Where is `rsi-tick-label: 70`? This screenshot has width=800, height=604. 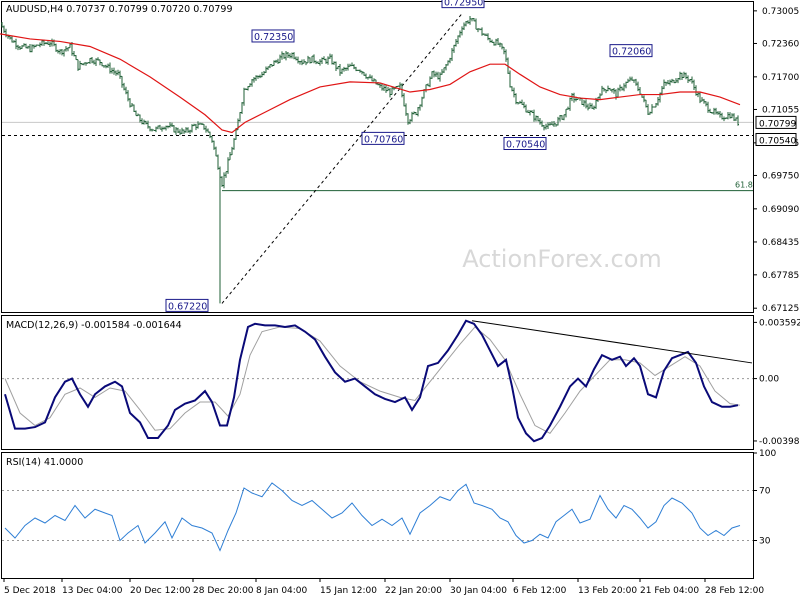 rsi-tick-label: 70 is located at coordinates (765, 492).